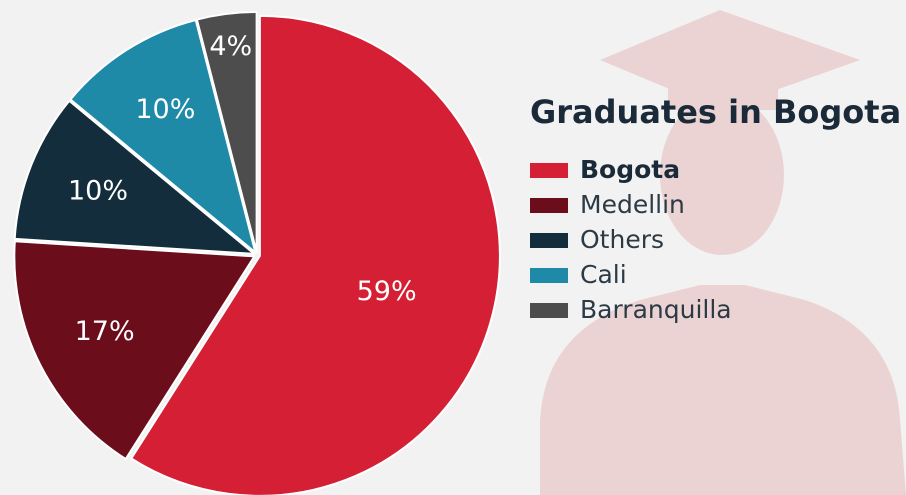 The height and width of the screenshot is (495, 906). What do you see at coordinates (722, 175) in the screenshot?
I see `head` at bounding box center [722, 175].